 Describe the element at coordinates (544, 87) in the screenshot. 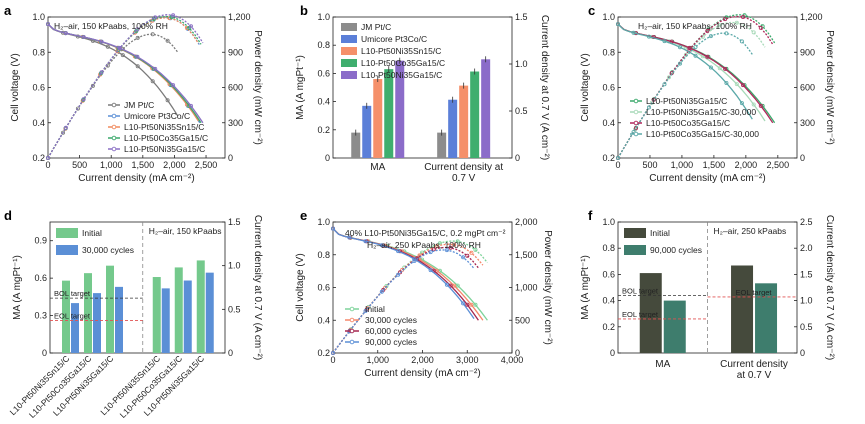

I see `panel-b-y2label: Current density at 0.7 V (A cm⁻²)` at that location.